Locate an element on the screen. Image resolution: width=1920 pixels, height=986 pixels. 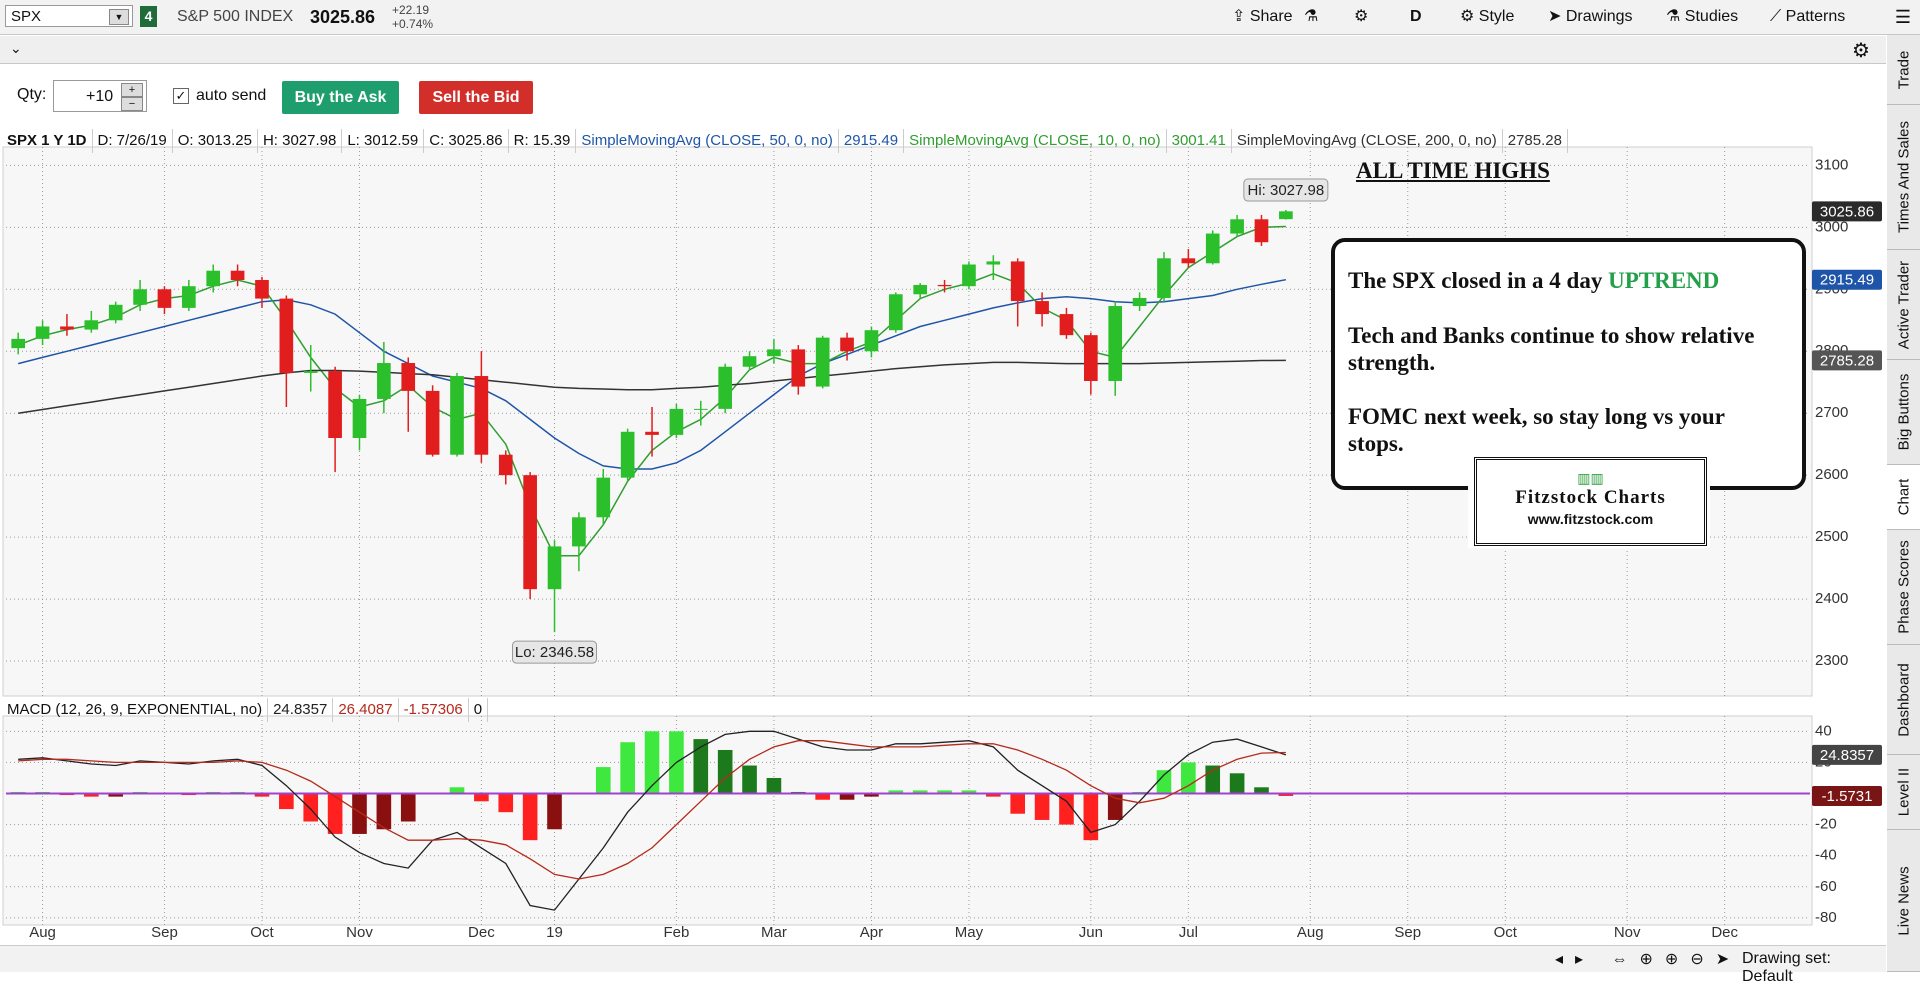
study-value: 3001.41 is located at coordinates (1199, 141).